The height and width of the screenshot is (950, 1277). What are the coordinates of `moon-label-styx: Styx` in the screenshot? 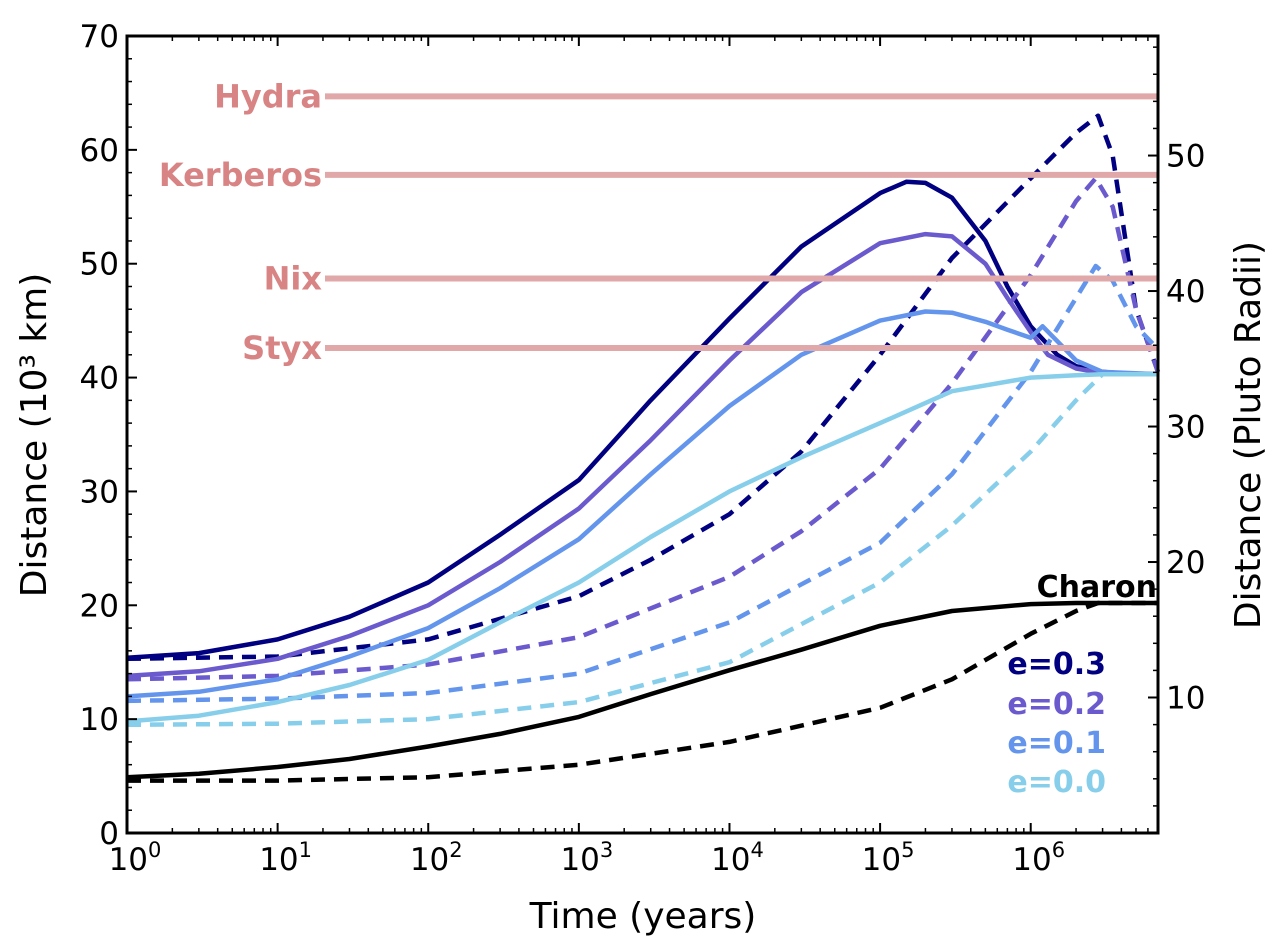 It's located at (282, 348).